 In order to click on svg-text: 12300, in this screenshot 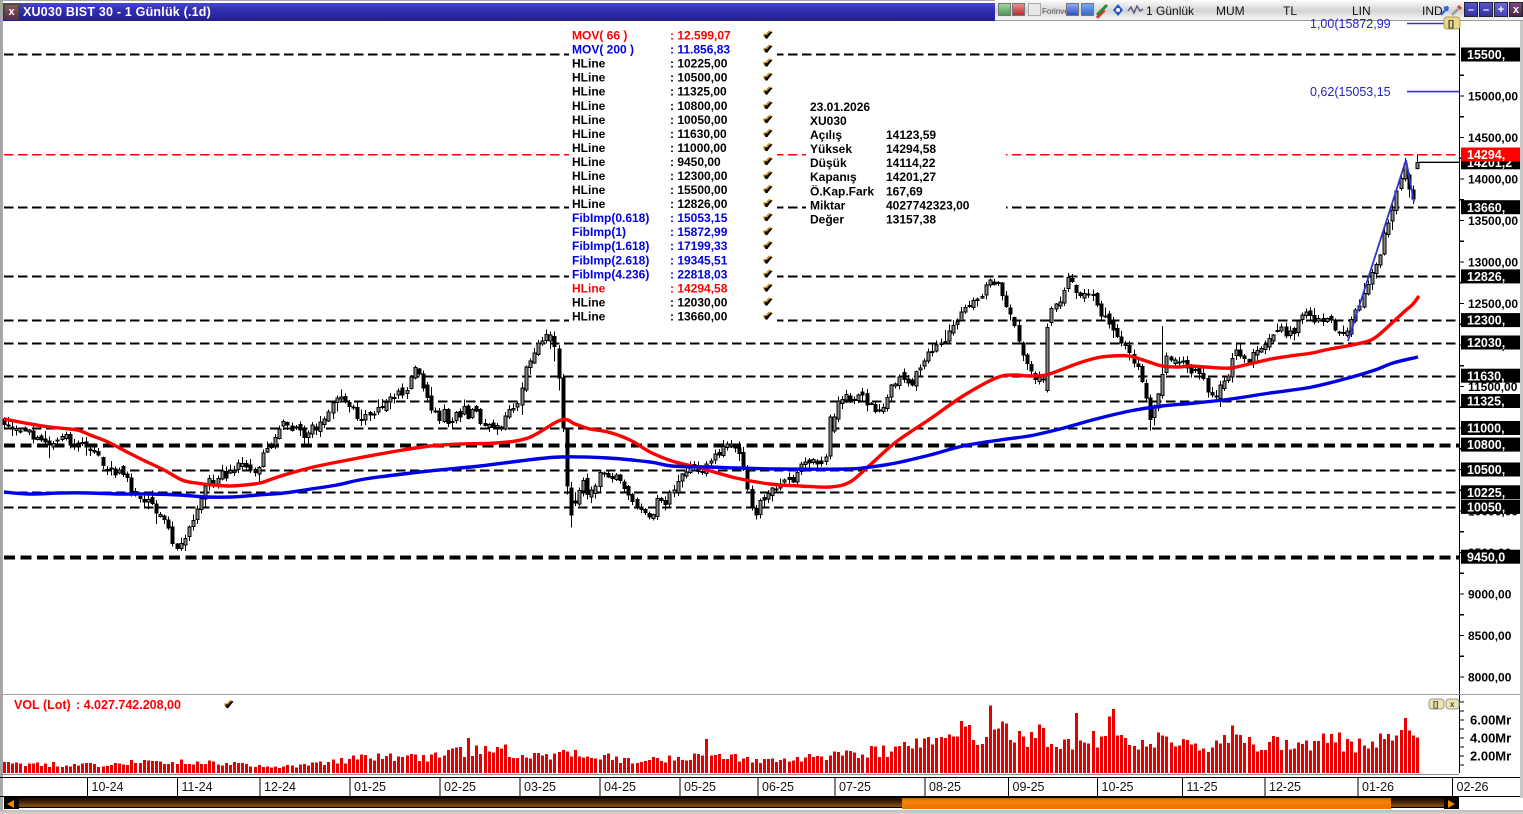, I will do `click(1486, 321)`.